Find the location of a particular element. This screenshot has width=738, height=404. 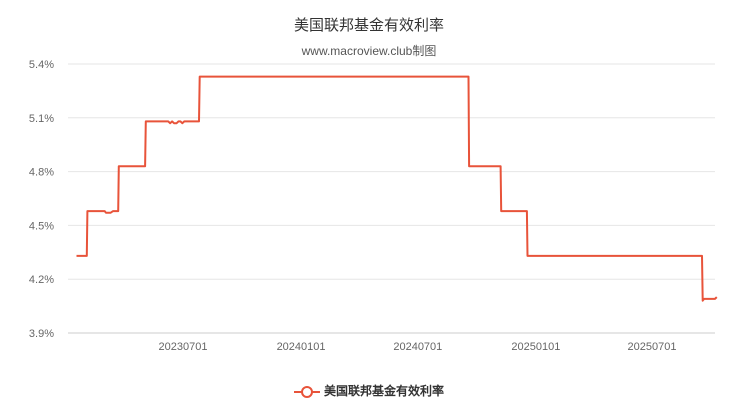

x-tick-label: 20230701 is located at coordinates (183, 347).